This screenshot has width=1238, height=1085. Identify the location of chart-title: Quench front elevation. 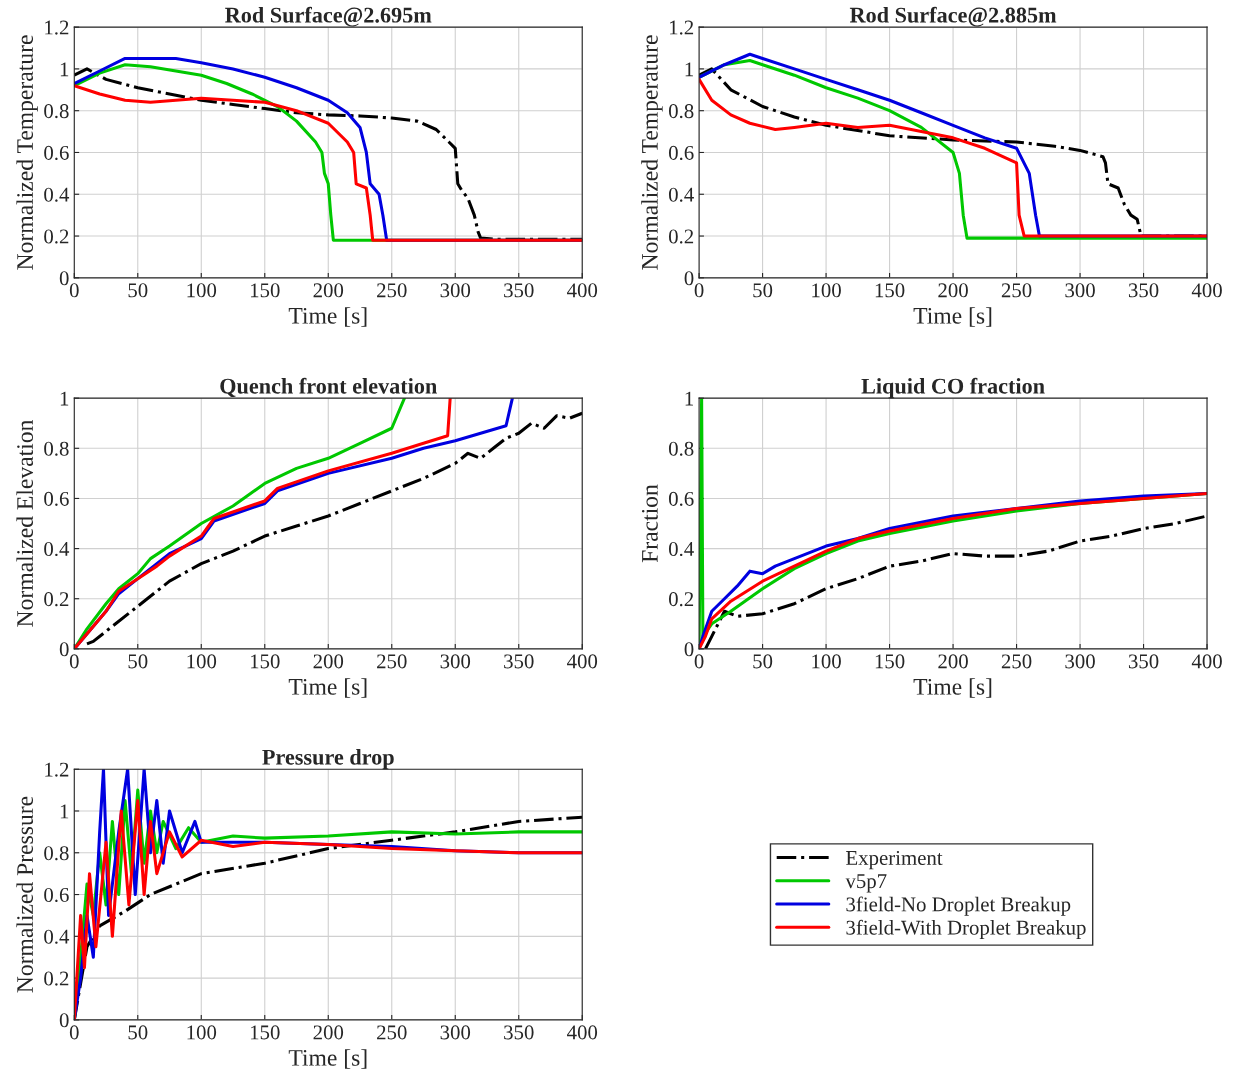
(328, 387).